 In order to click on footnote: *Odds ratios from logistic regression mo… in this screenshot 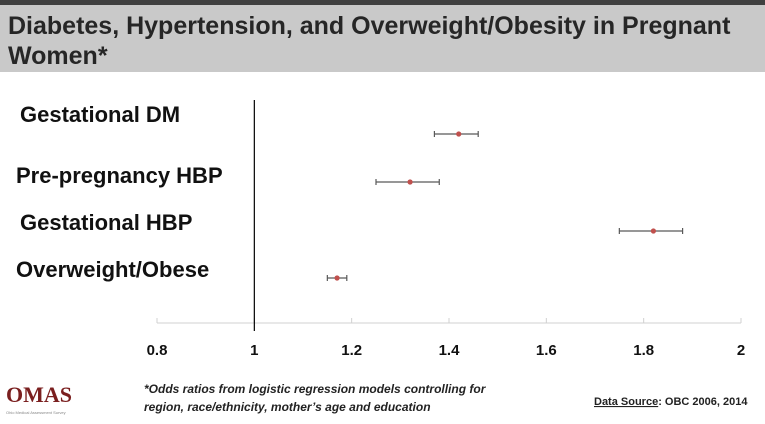, I will do `click(315, 389)`.